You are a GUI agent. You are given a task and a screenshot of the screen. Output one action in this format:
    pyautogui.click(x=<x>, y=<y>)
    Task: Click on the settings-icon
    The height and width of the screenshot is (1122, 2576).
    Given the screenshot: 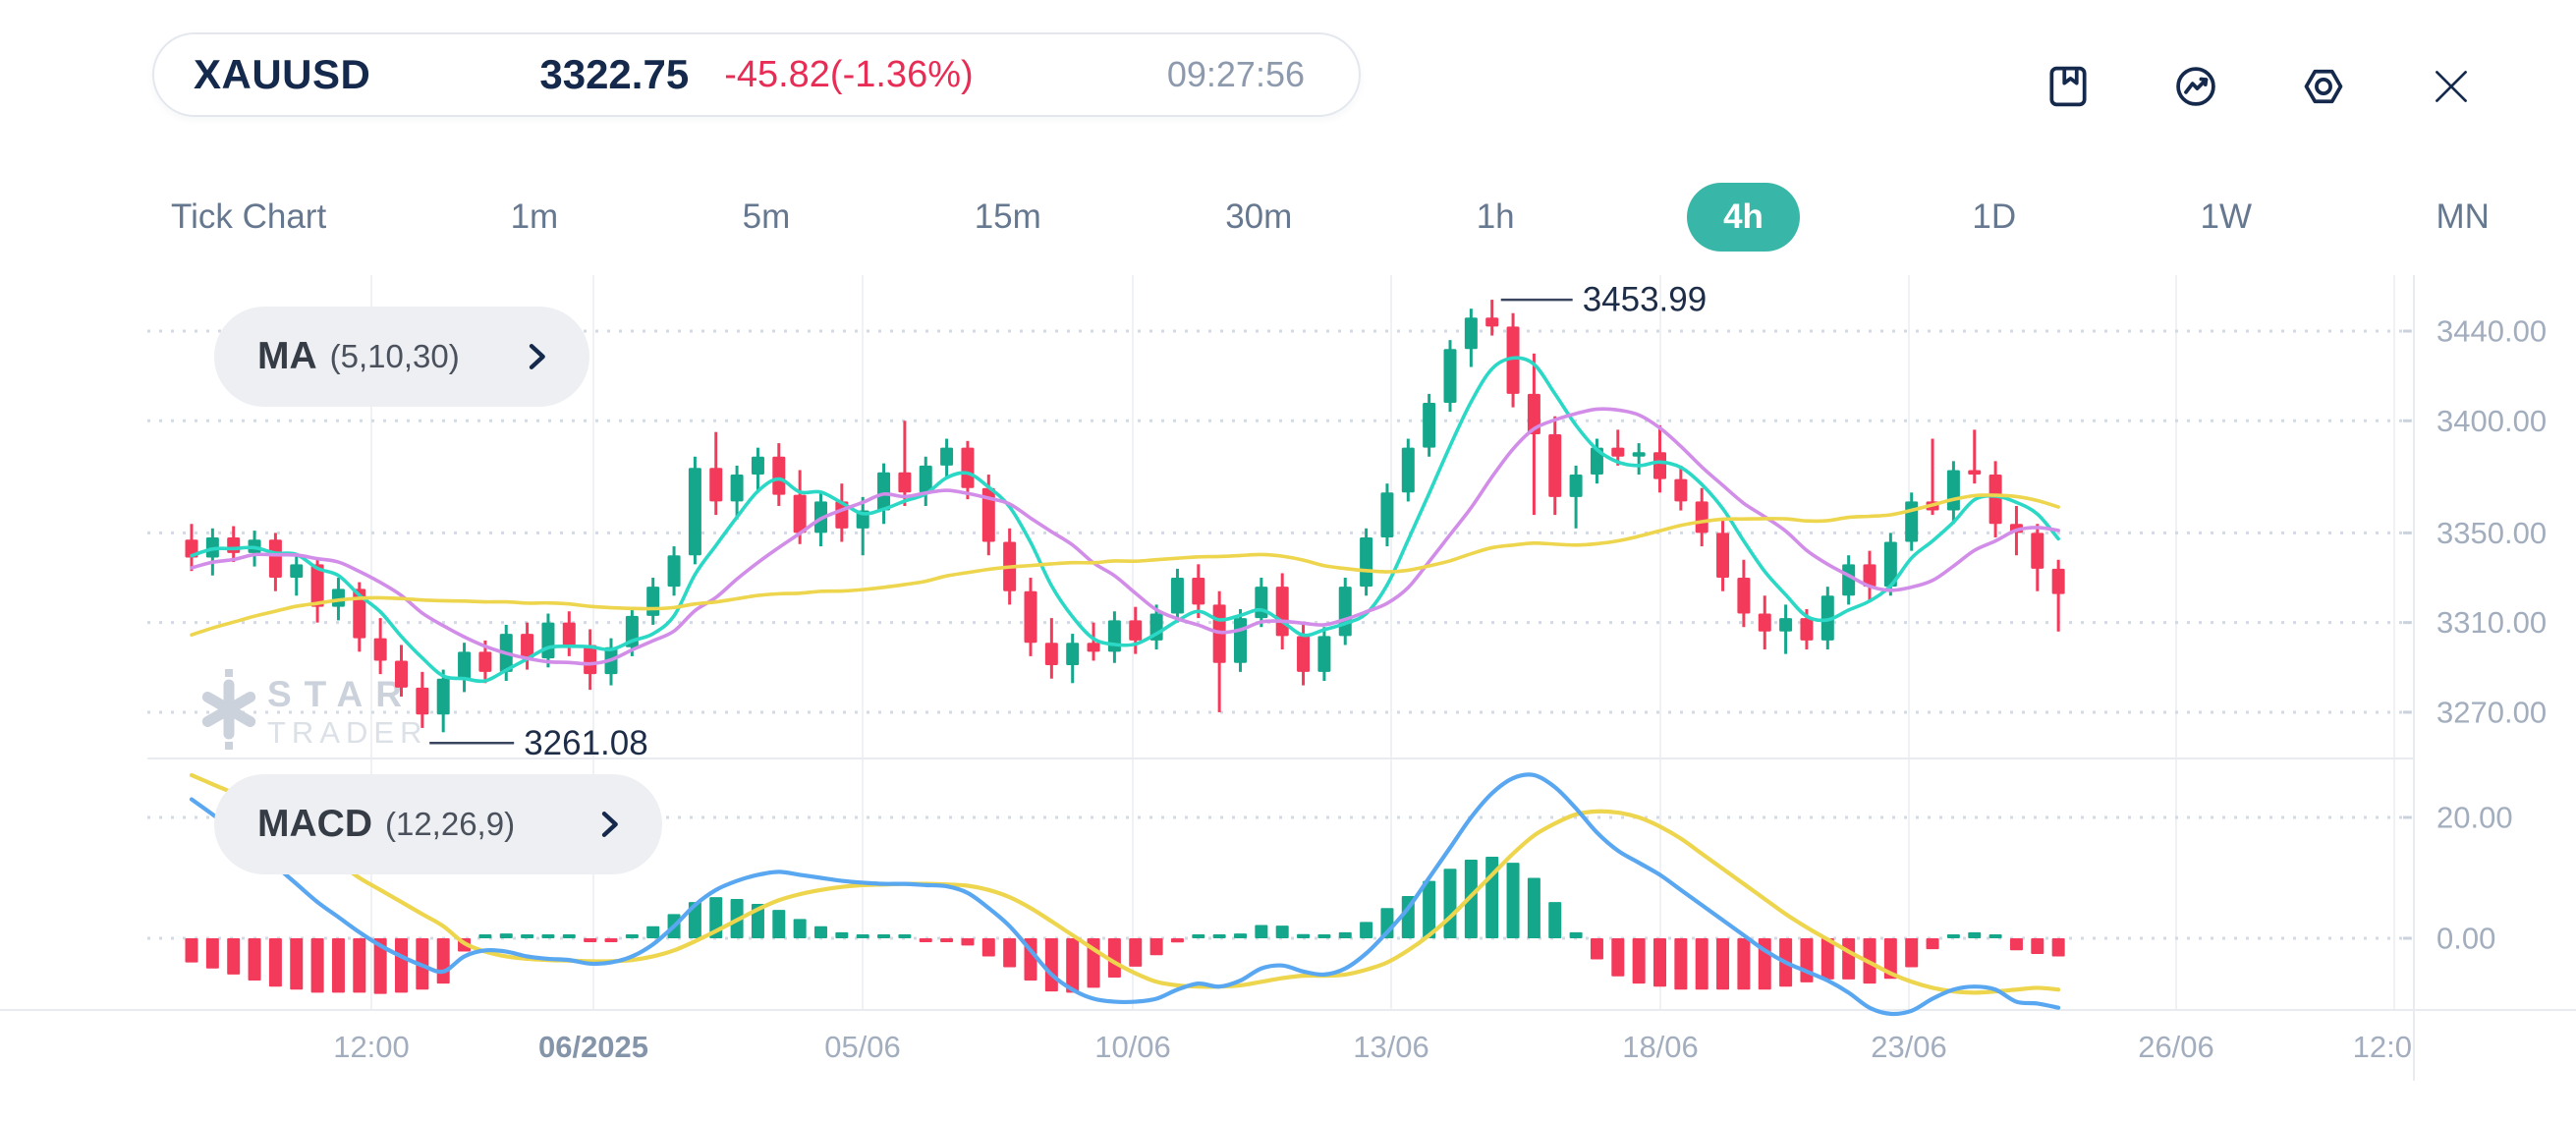 What is the action you would take?
    pyautogui.click(x=2323, y=86)
    